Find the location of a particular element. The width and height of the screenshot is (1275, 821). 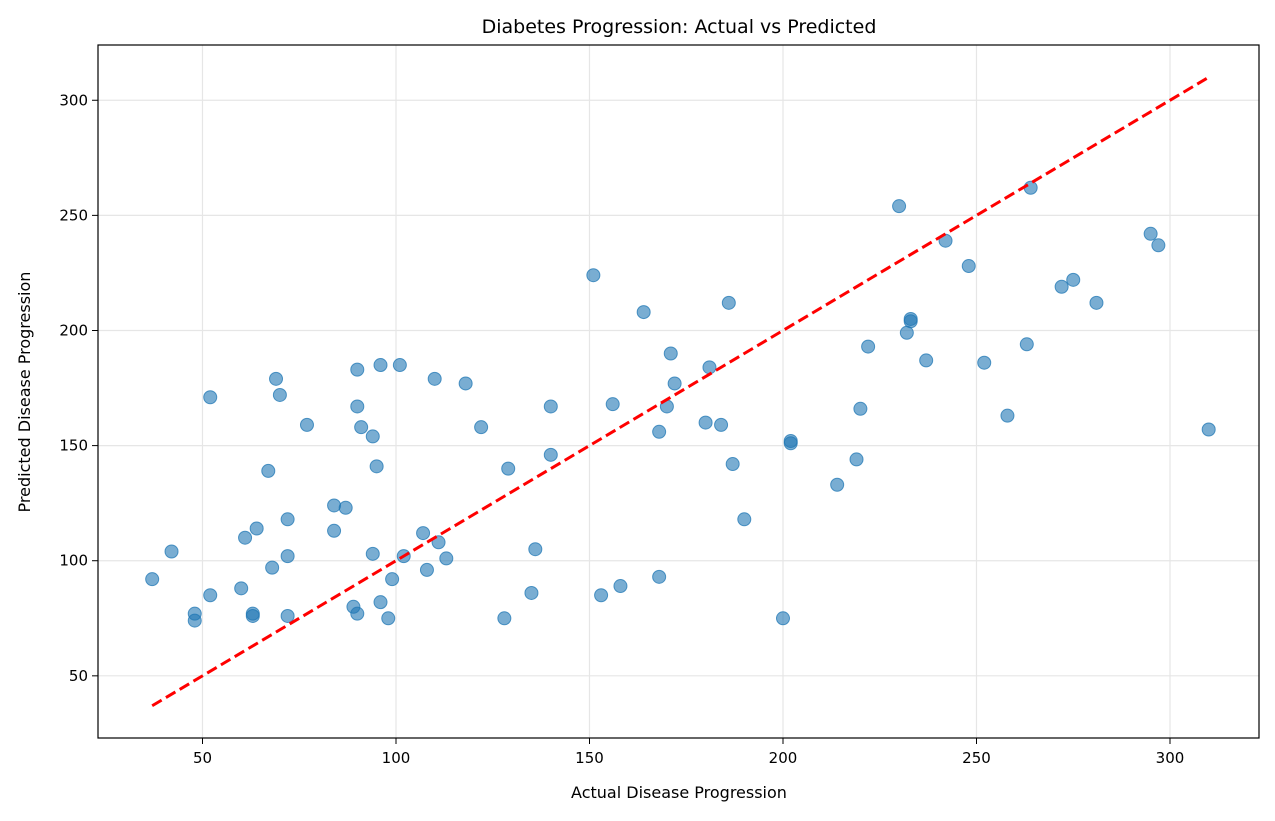

y-tick-label: 300 is located at coordinates (73, 100).